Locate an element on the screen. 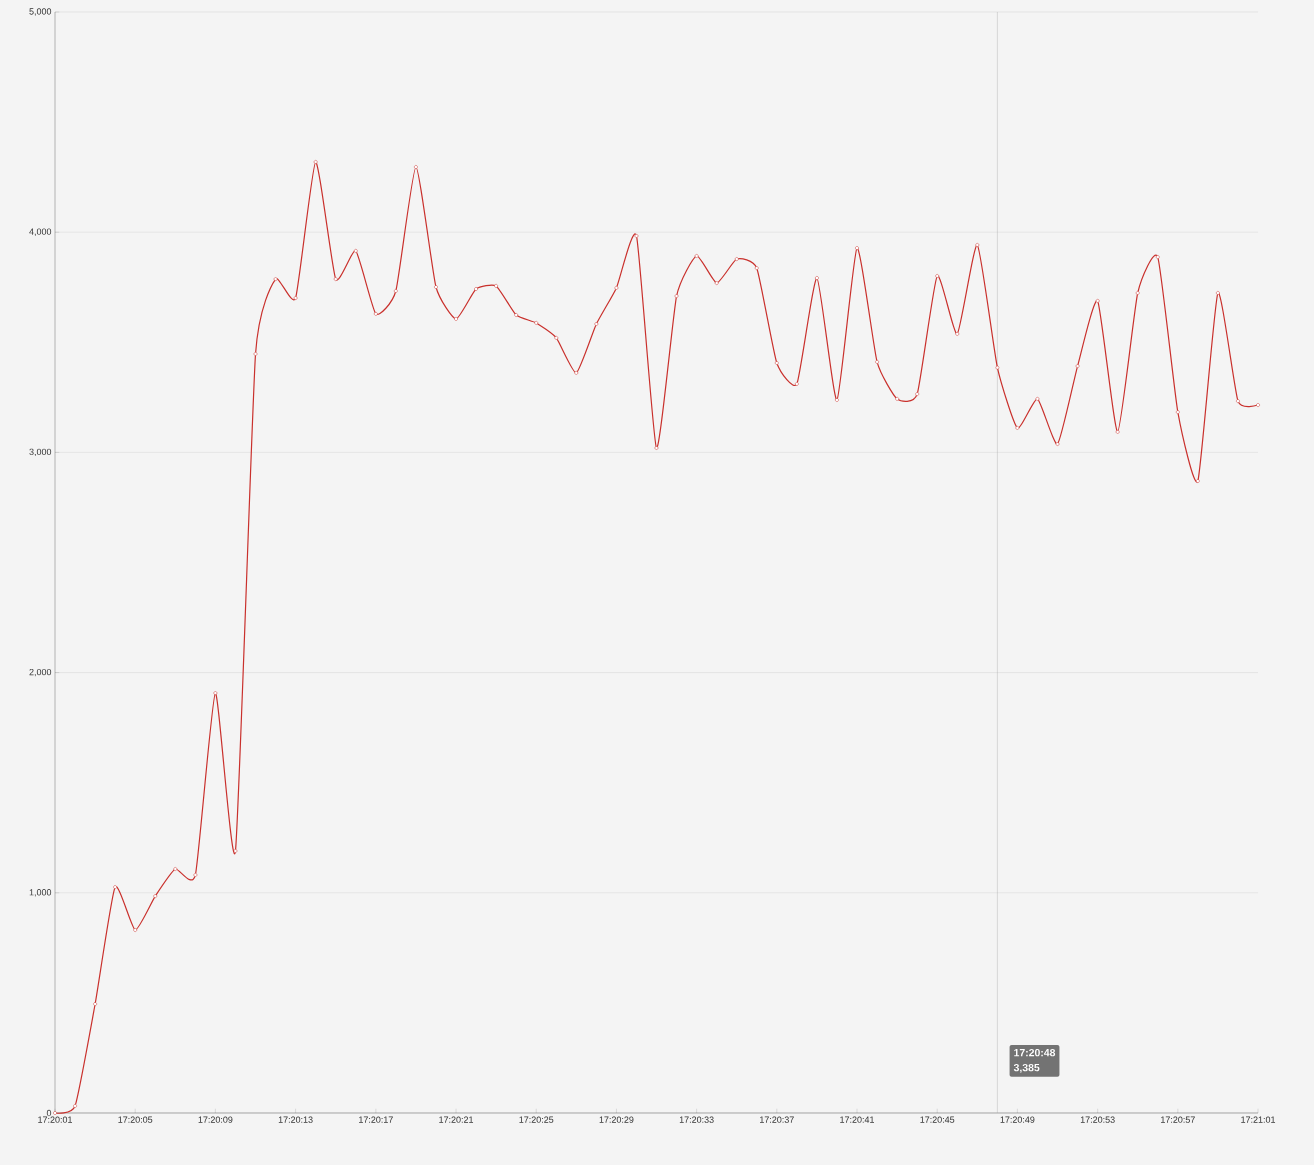 This screenshot has height=1165, width=1314. x-tick-label: 17:20:21 is located at coordinates (456, 1119).